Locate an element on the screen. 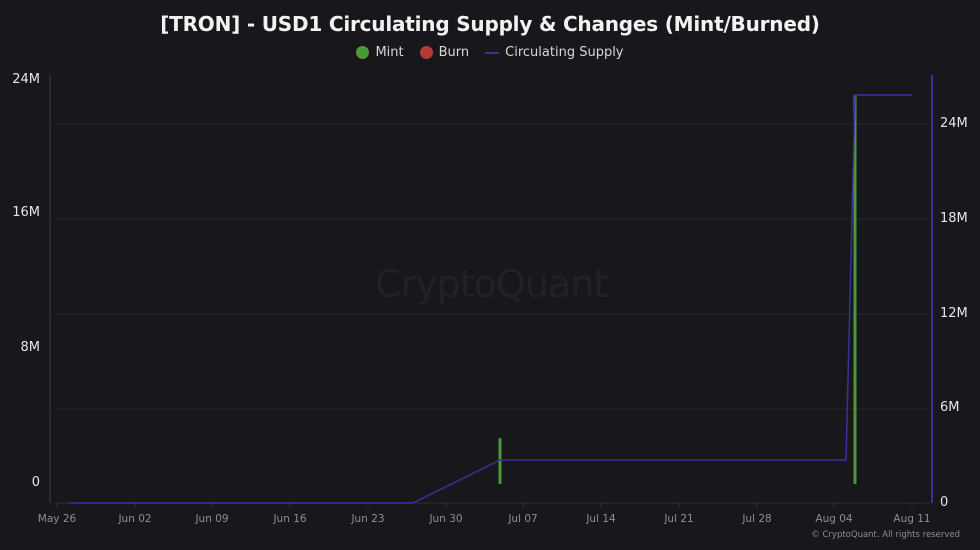  left-y-label: 8M is located at coordinates (30, 347).